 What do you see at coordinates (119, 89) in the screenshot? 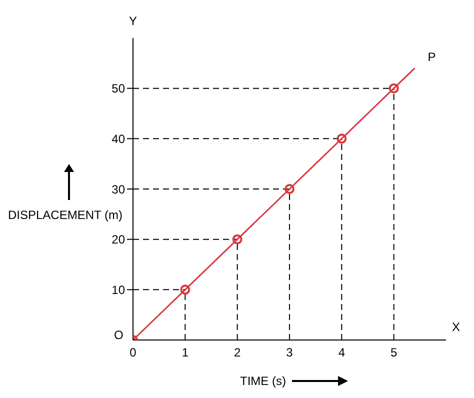
I see `y-tick-label: 50` at bounding box center [119, 89].